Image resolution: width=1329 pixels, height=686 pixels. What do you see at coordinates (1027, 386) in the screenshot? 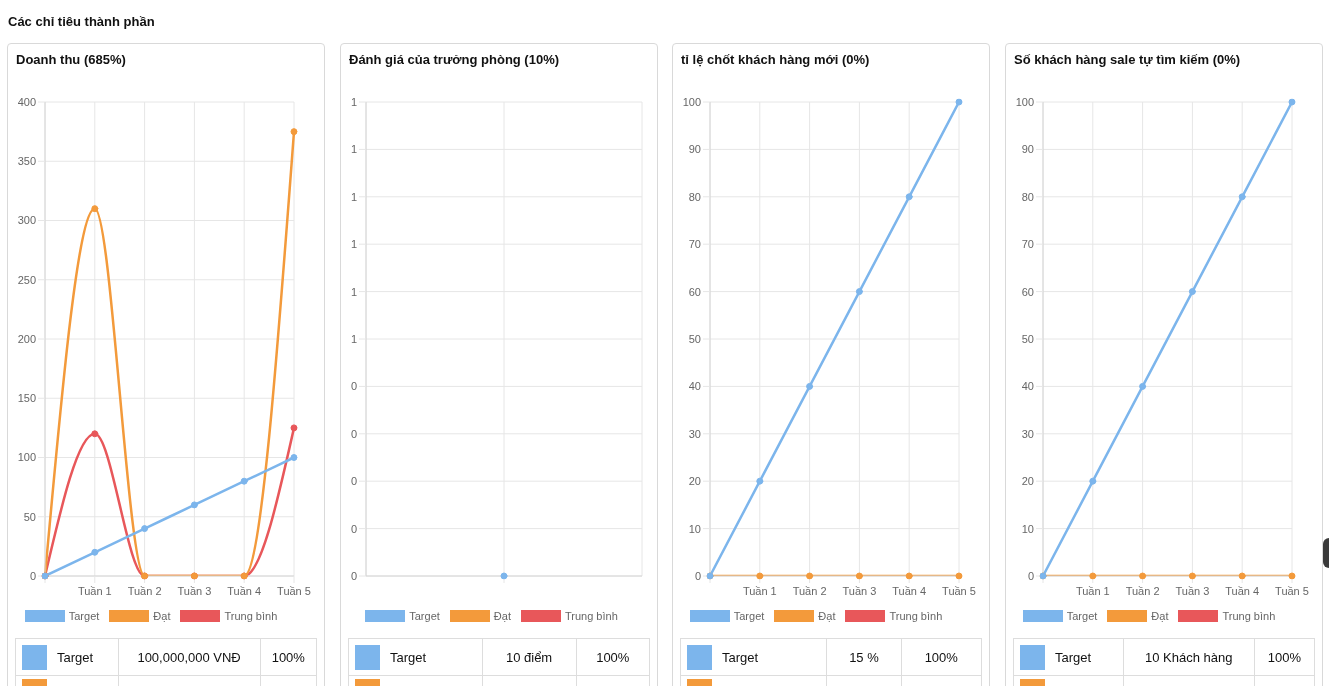
I see `y-tick-label: 40` at bounding box center [1027, 386].